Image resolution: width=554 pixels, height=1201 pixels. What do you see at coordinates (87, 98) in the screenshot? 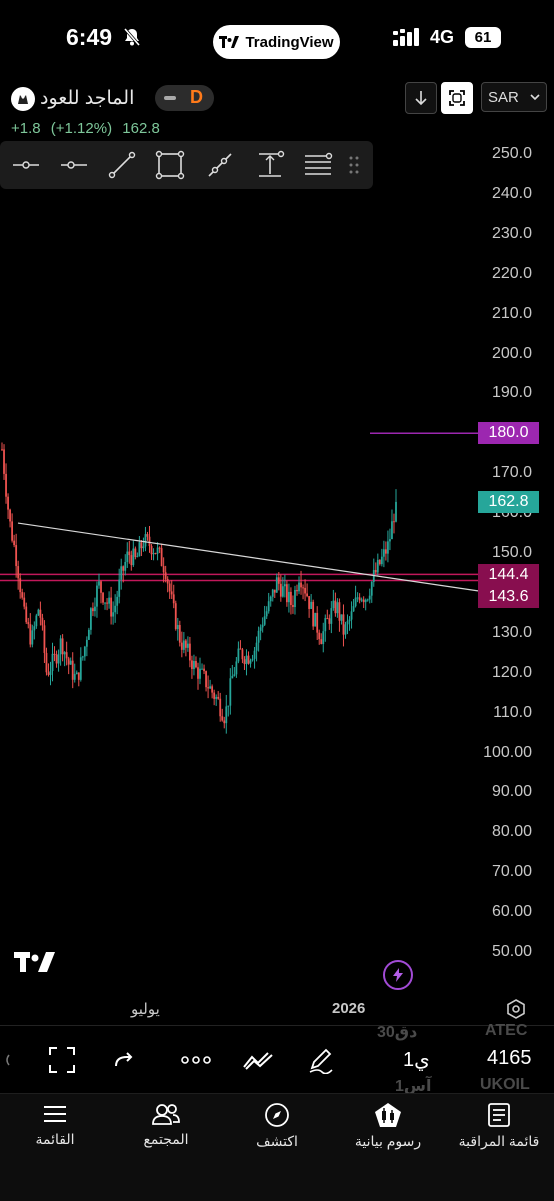
I see `symbol-name: الماجد للعود` at bounding box center [87, 98].